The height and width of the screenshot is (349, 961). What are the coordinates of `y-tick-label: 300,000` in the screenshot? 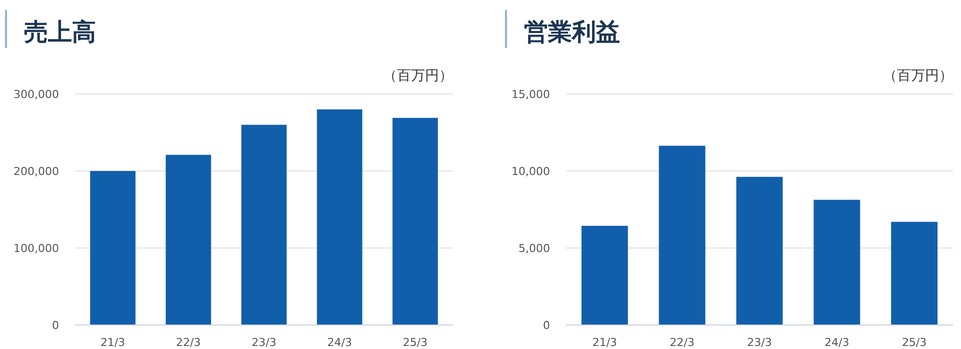 It's located at (36, 94).